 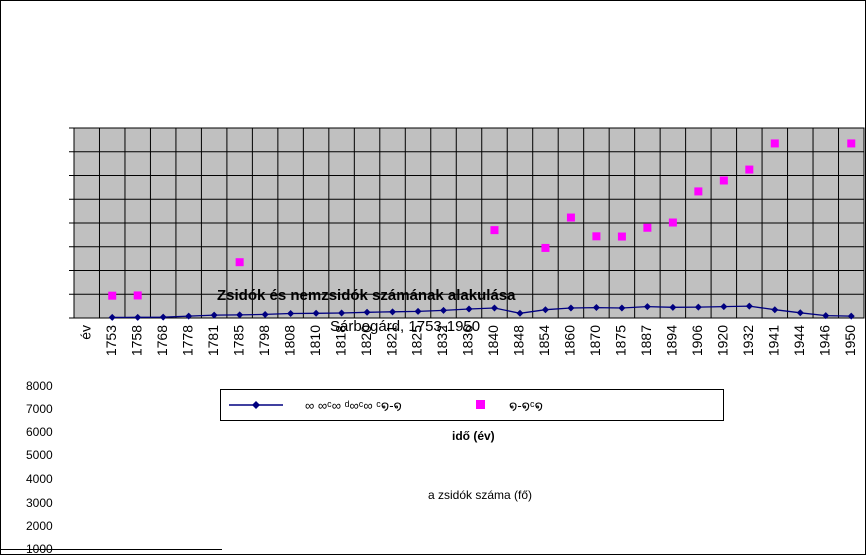 I want to click on x-tick-label: 1818, so click(x=340, y=340).